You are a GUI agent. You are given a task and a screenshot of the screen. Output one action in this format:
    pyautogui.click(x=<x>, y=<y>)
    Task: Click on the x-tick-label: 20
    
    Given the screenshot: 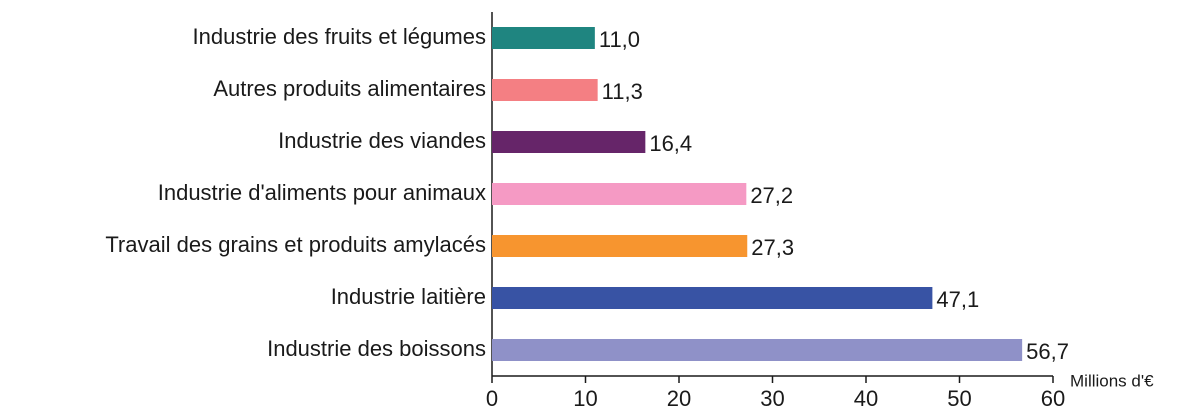 What is the action you would take?
    pyautogui.click(x=679, y=398)
    